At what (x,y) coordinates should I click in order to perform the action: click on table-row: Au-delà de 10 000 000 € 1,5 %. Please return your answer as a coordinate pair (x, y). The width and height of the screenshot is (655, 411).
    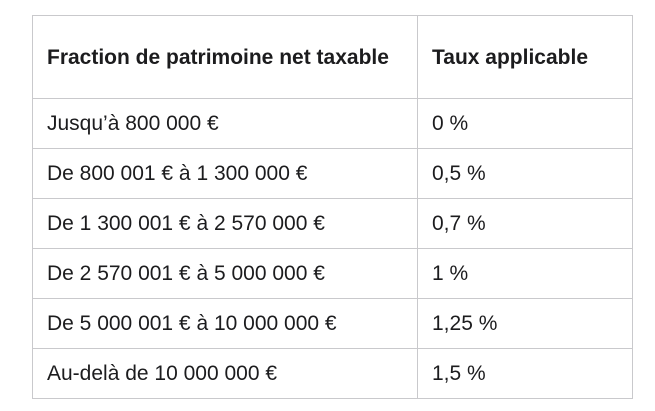
    Looking at the image, I should click on (332, 373).